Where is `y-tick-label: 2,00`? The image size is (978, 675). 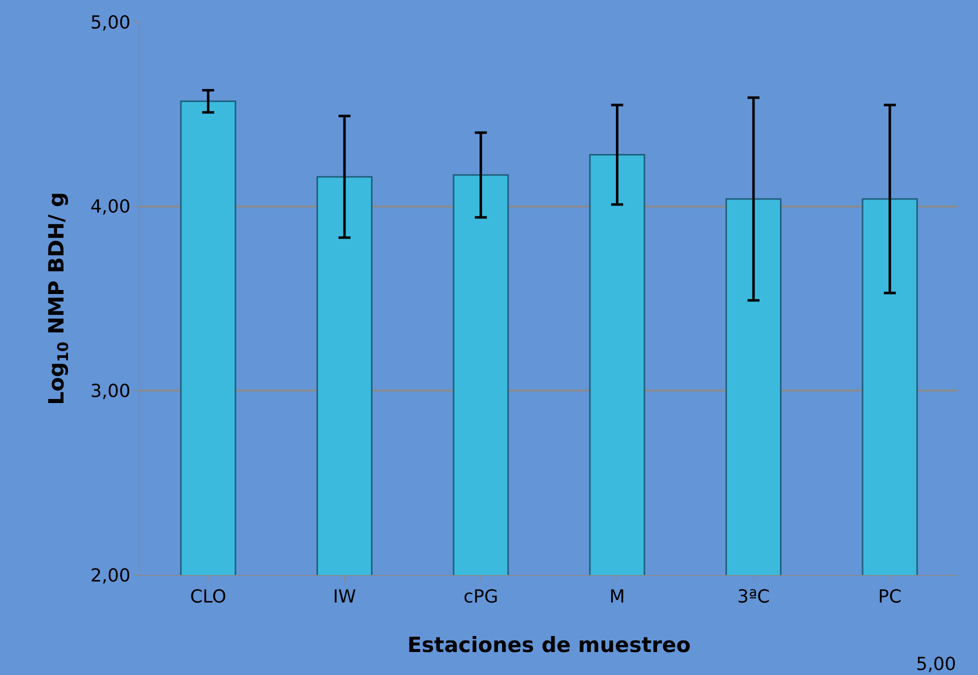
y-tick-label: 2,00 is located at coordinates (110, 575).